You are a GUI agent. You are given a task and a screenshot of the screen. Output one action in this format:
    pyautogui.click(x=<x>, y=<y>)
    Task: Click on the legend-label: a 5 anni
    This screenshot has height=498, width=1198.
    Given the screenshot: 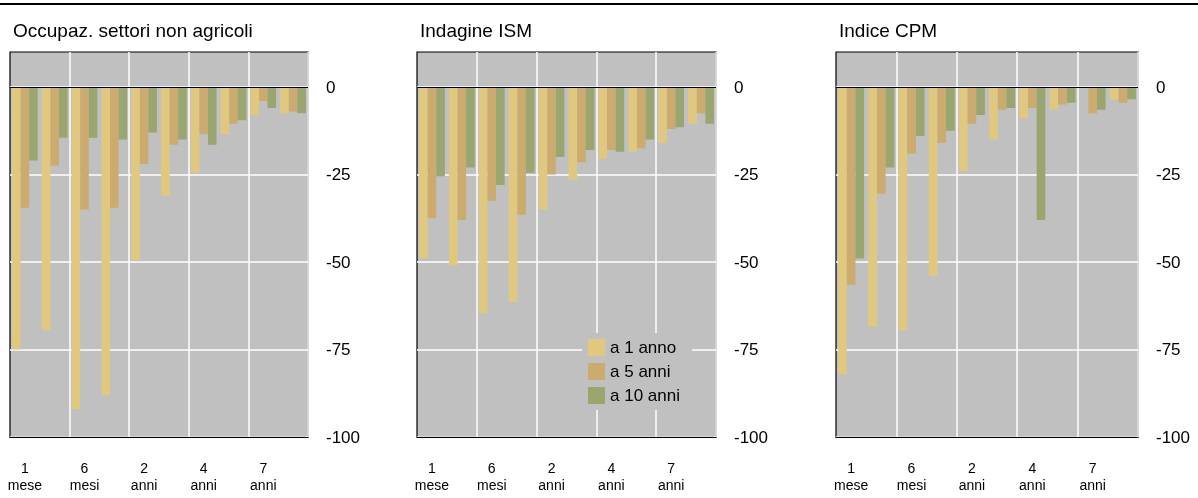 What is the action you would take?
    pyautogui.click(x=640, y=371)
    